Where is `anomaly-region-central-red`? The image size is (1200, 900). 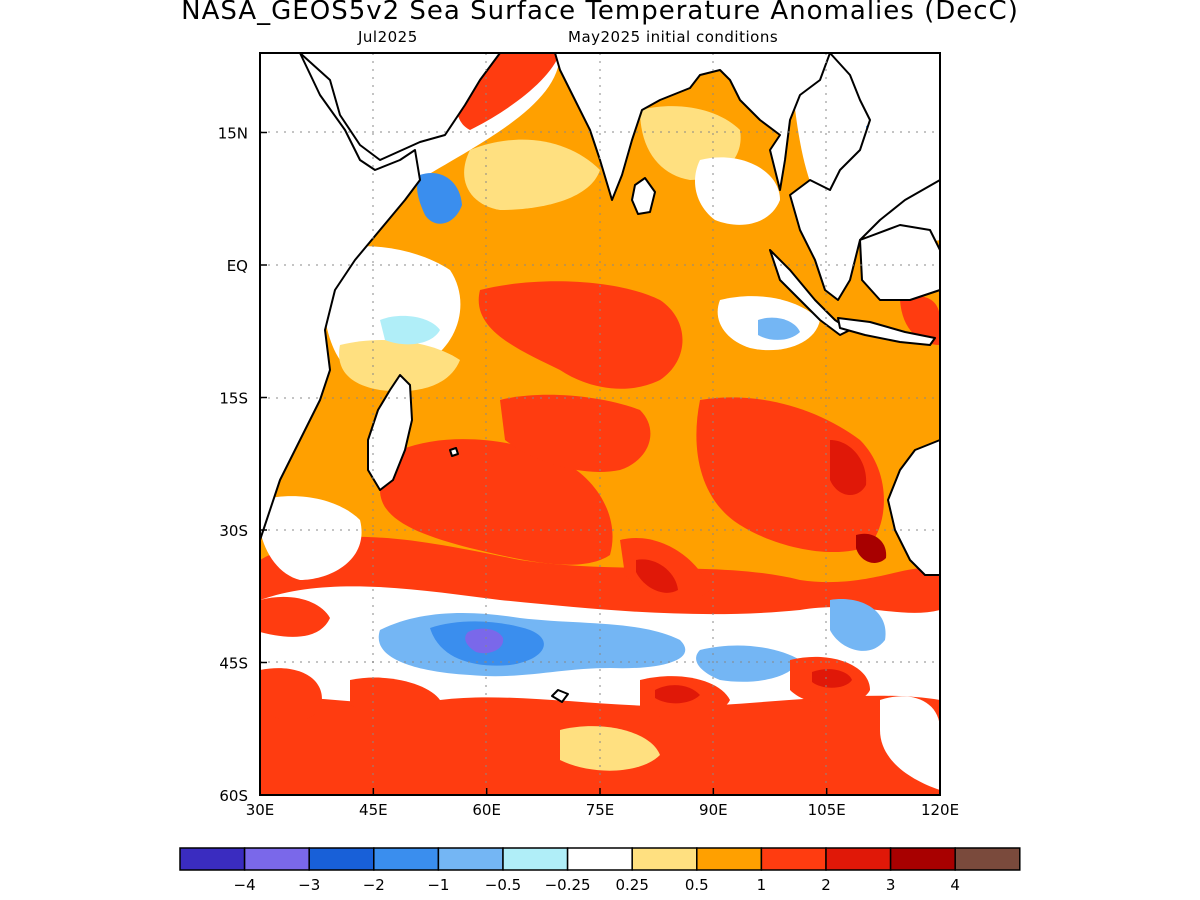
anomaly-region-central-red is located at coordinates (580, 335).